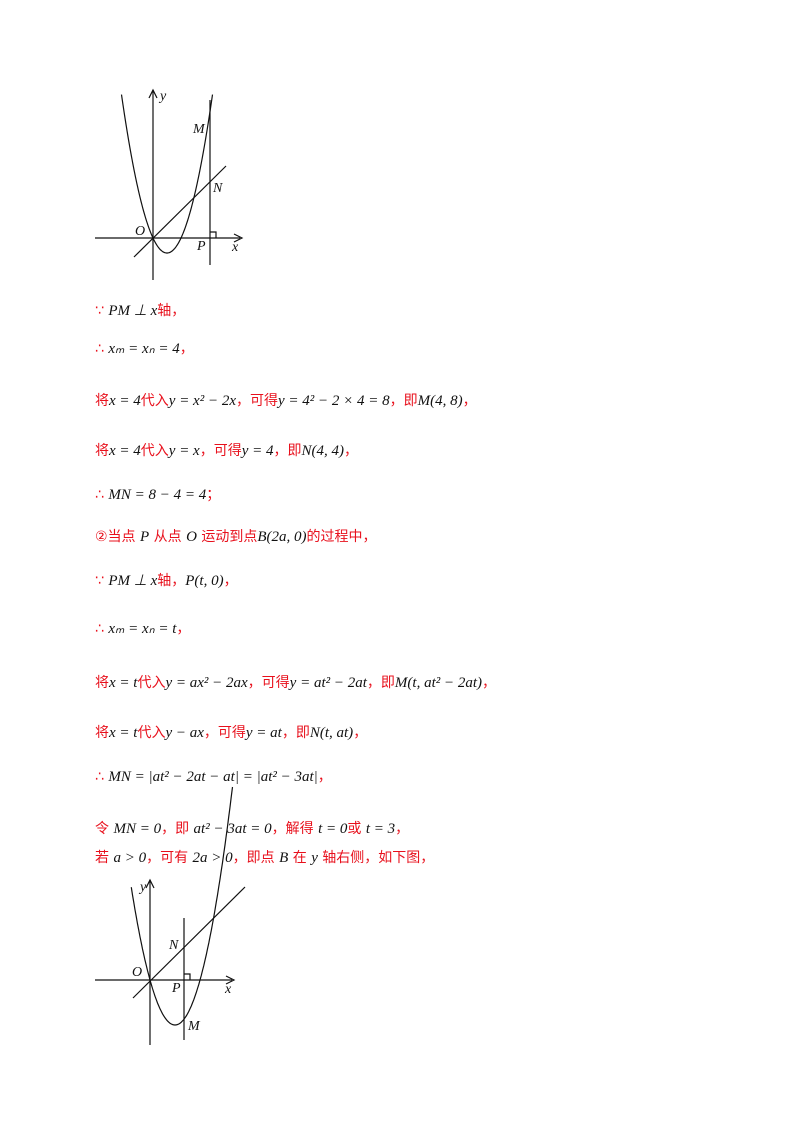 The image size is (800, 1132). I want to click on math: y = 4² − 2 × 4 = 8, so click(334, 401).